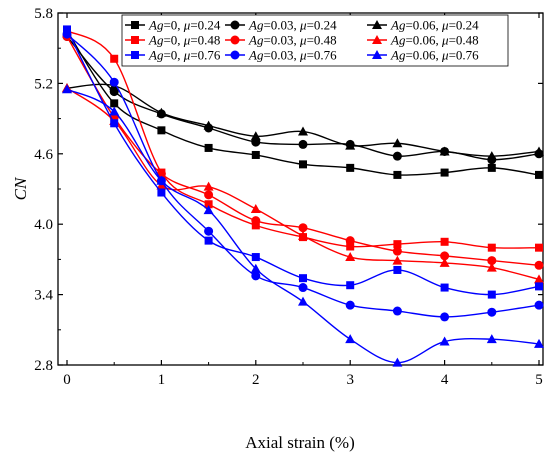 The image size is (550, 457). I want to click on legend-label: Ag=0.06, μ=0.76, so click(434, 55).